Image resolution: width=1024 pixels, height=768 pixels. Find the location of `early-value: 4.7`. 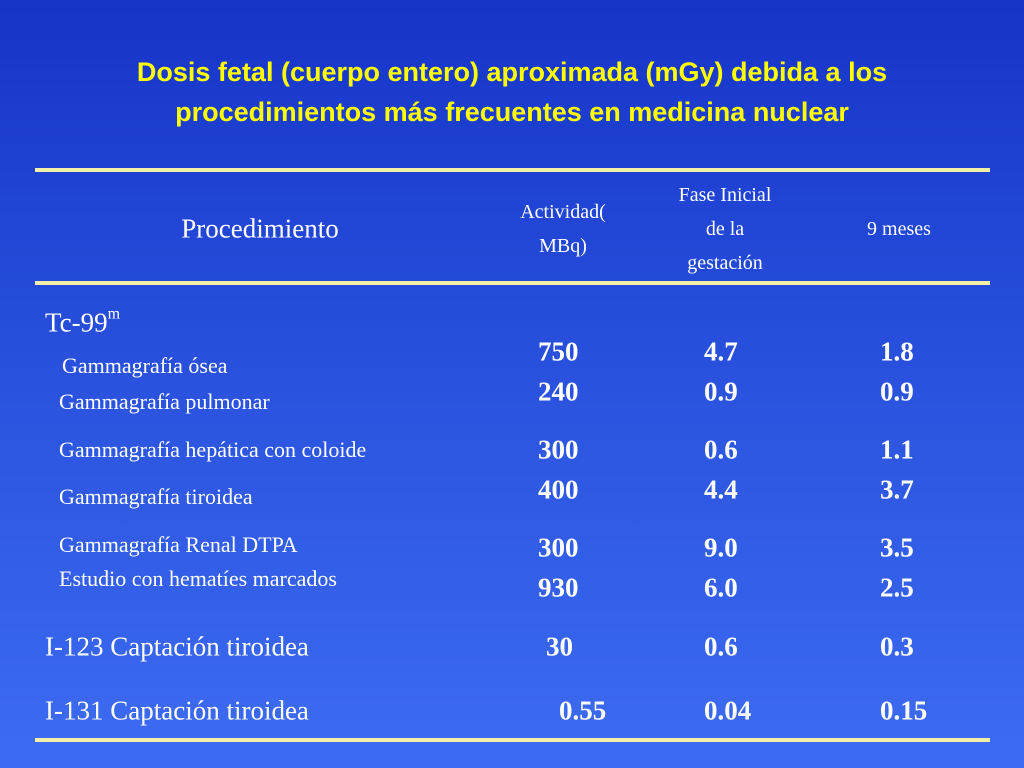

early-value: 4.7 is located at coordinates (721, 351).